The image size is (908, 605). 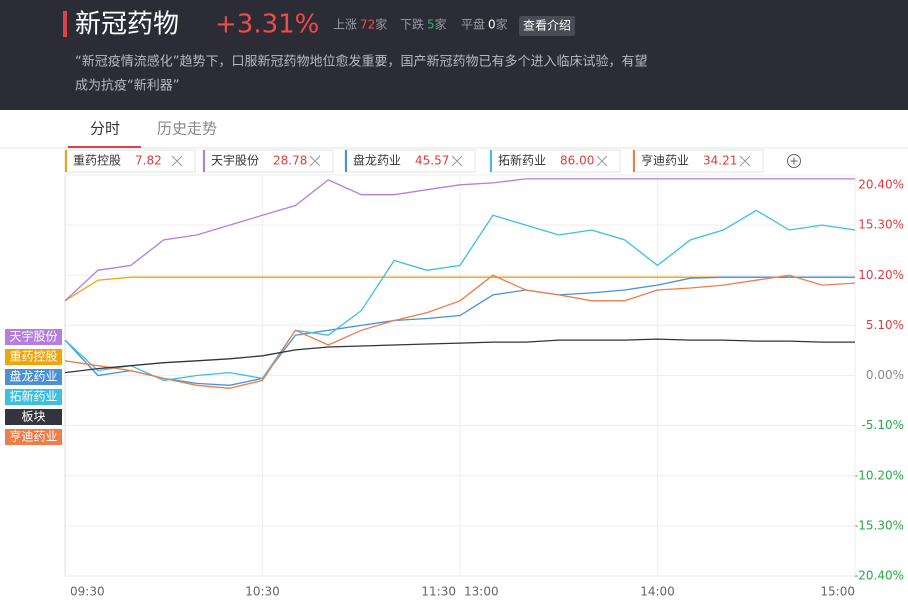 I want to click on x-tick-label: 14:00, so click(x=657, y=592).